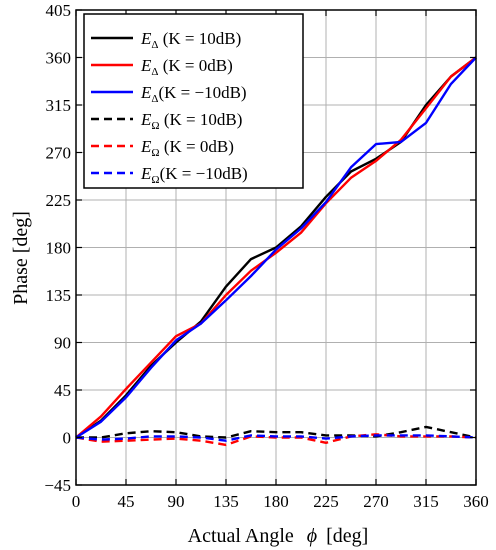 This screenshot has width=496, height=550. What do you see at coordinates (76, 501) in the screenshot?
I see `x-tick-label-0: 0` at bounding box center [76, 501].